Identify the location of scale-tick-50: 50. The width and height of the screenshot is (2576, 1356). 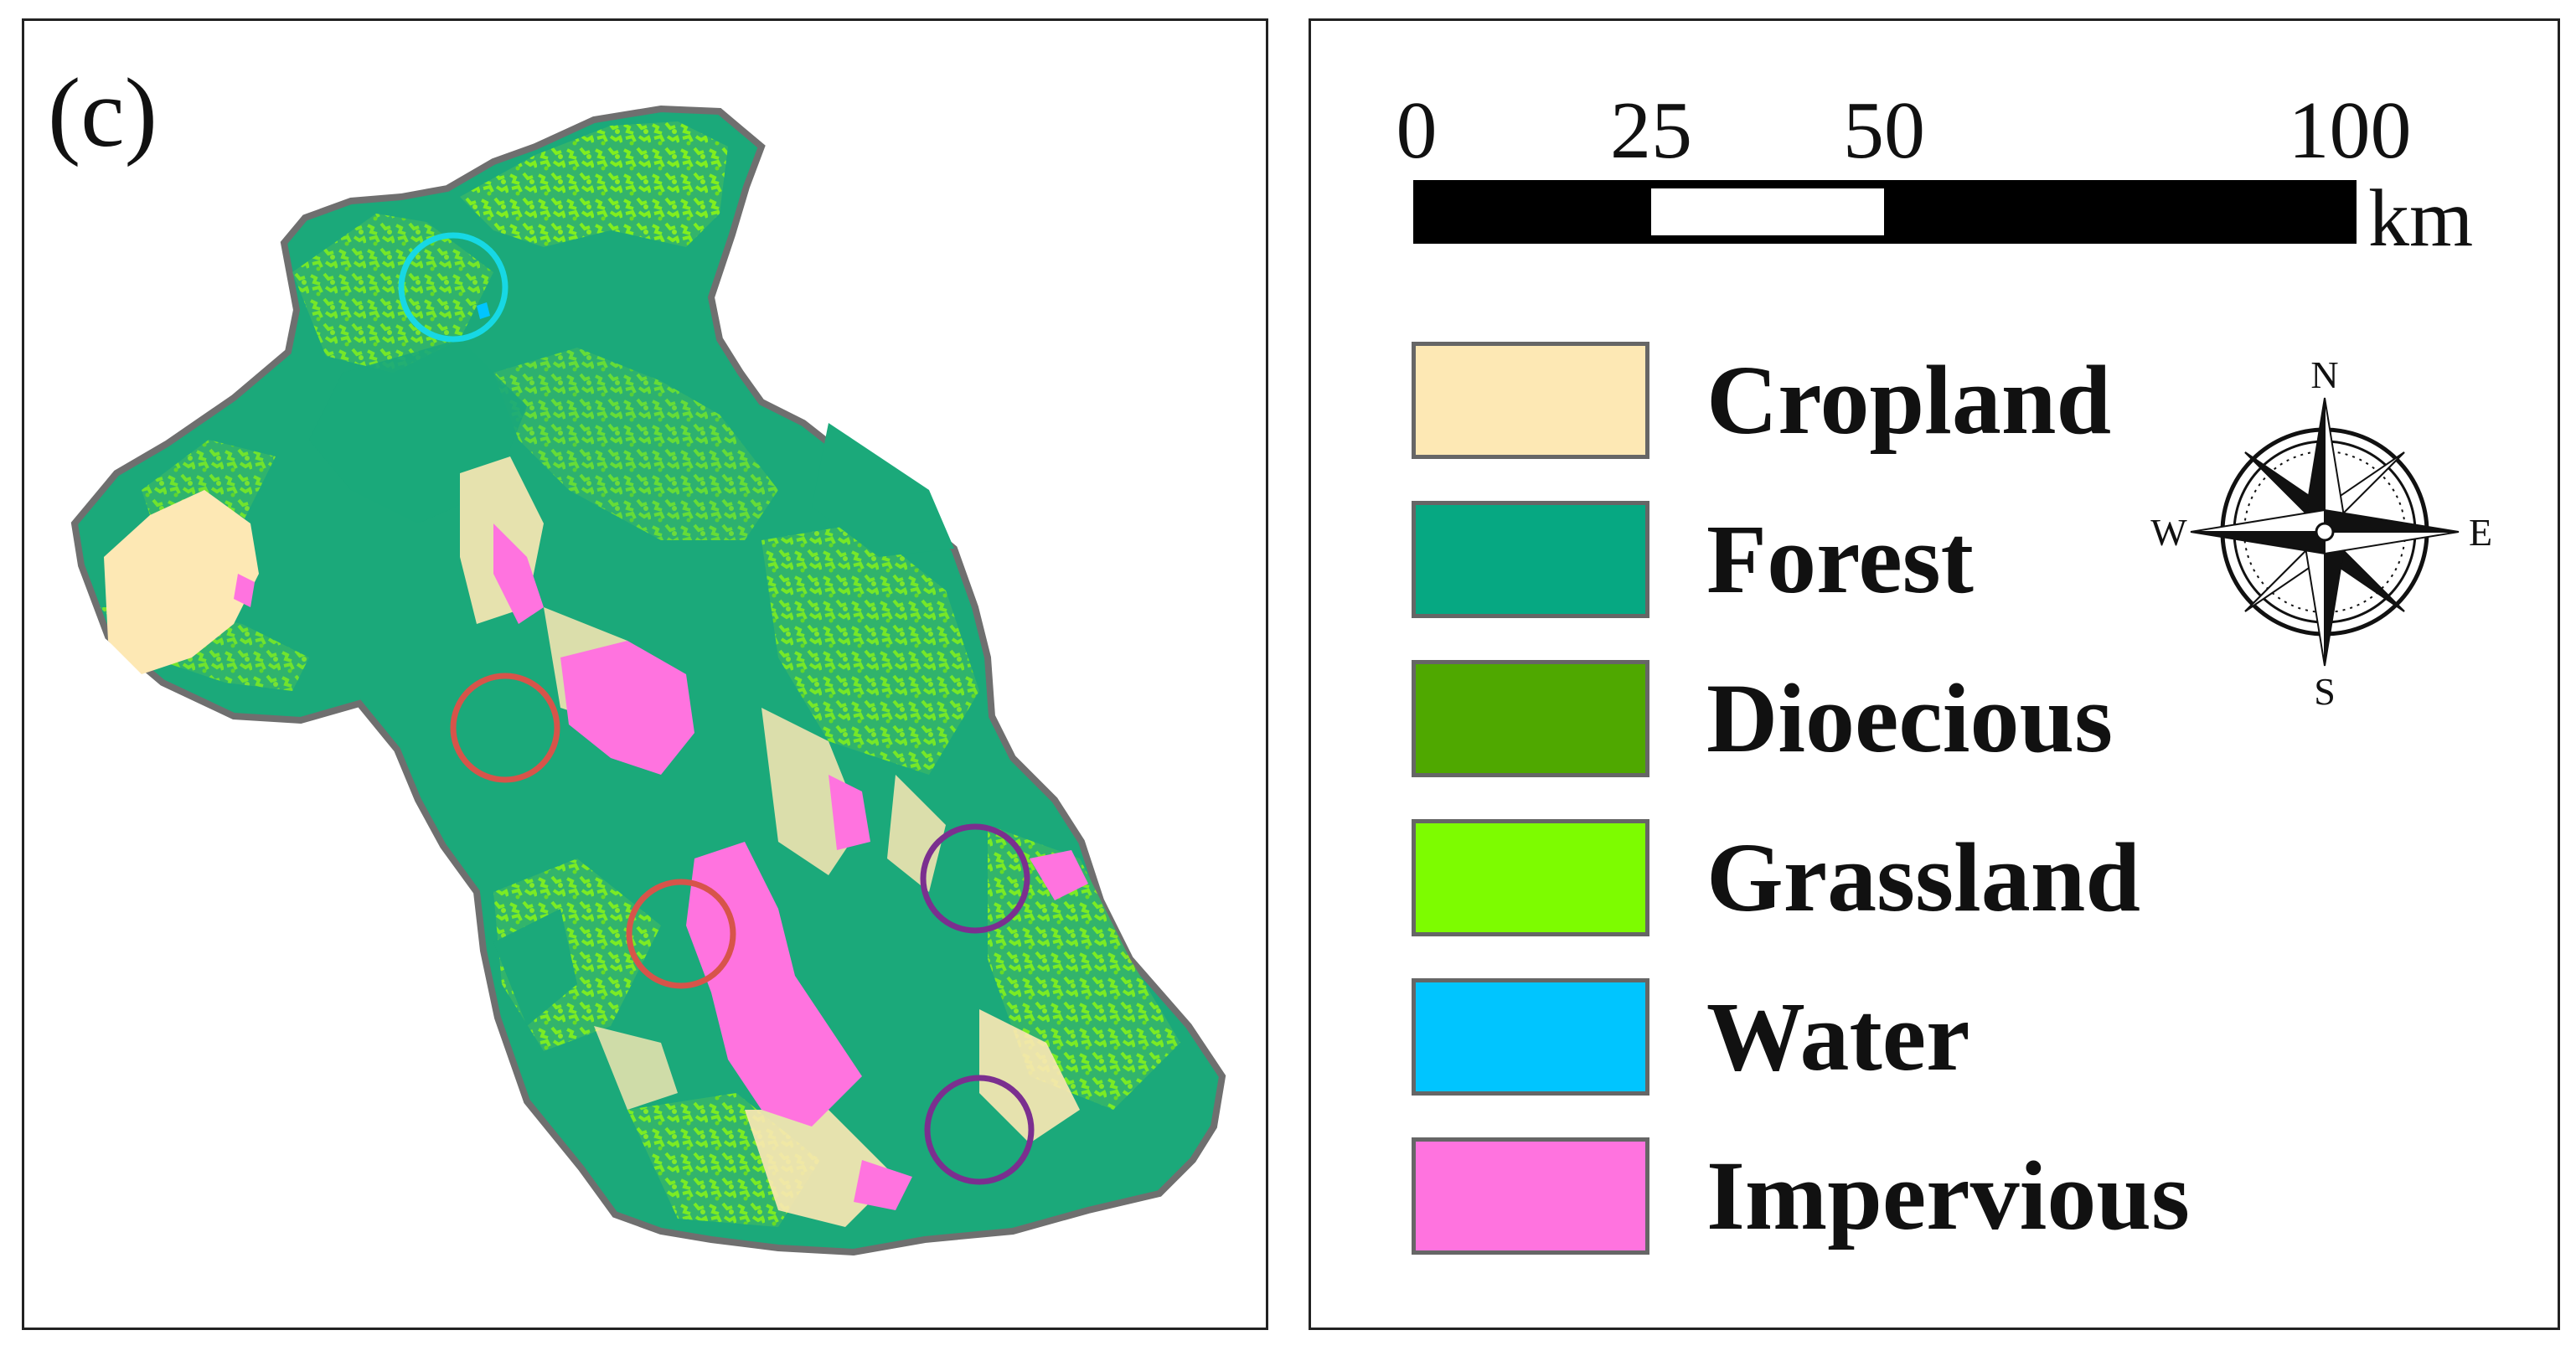
(1884, 130).